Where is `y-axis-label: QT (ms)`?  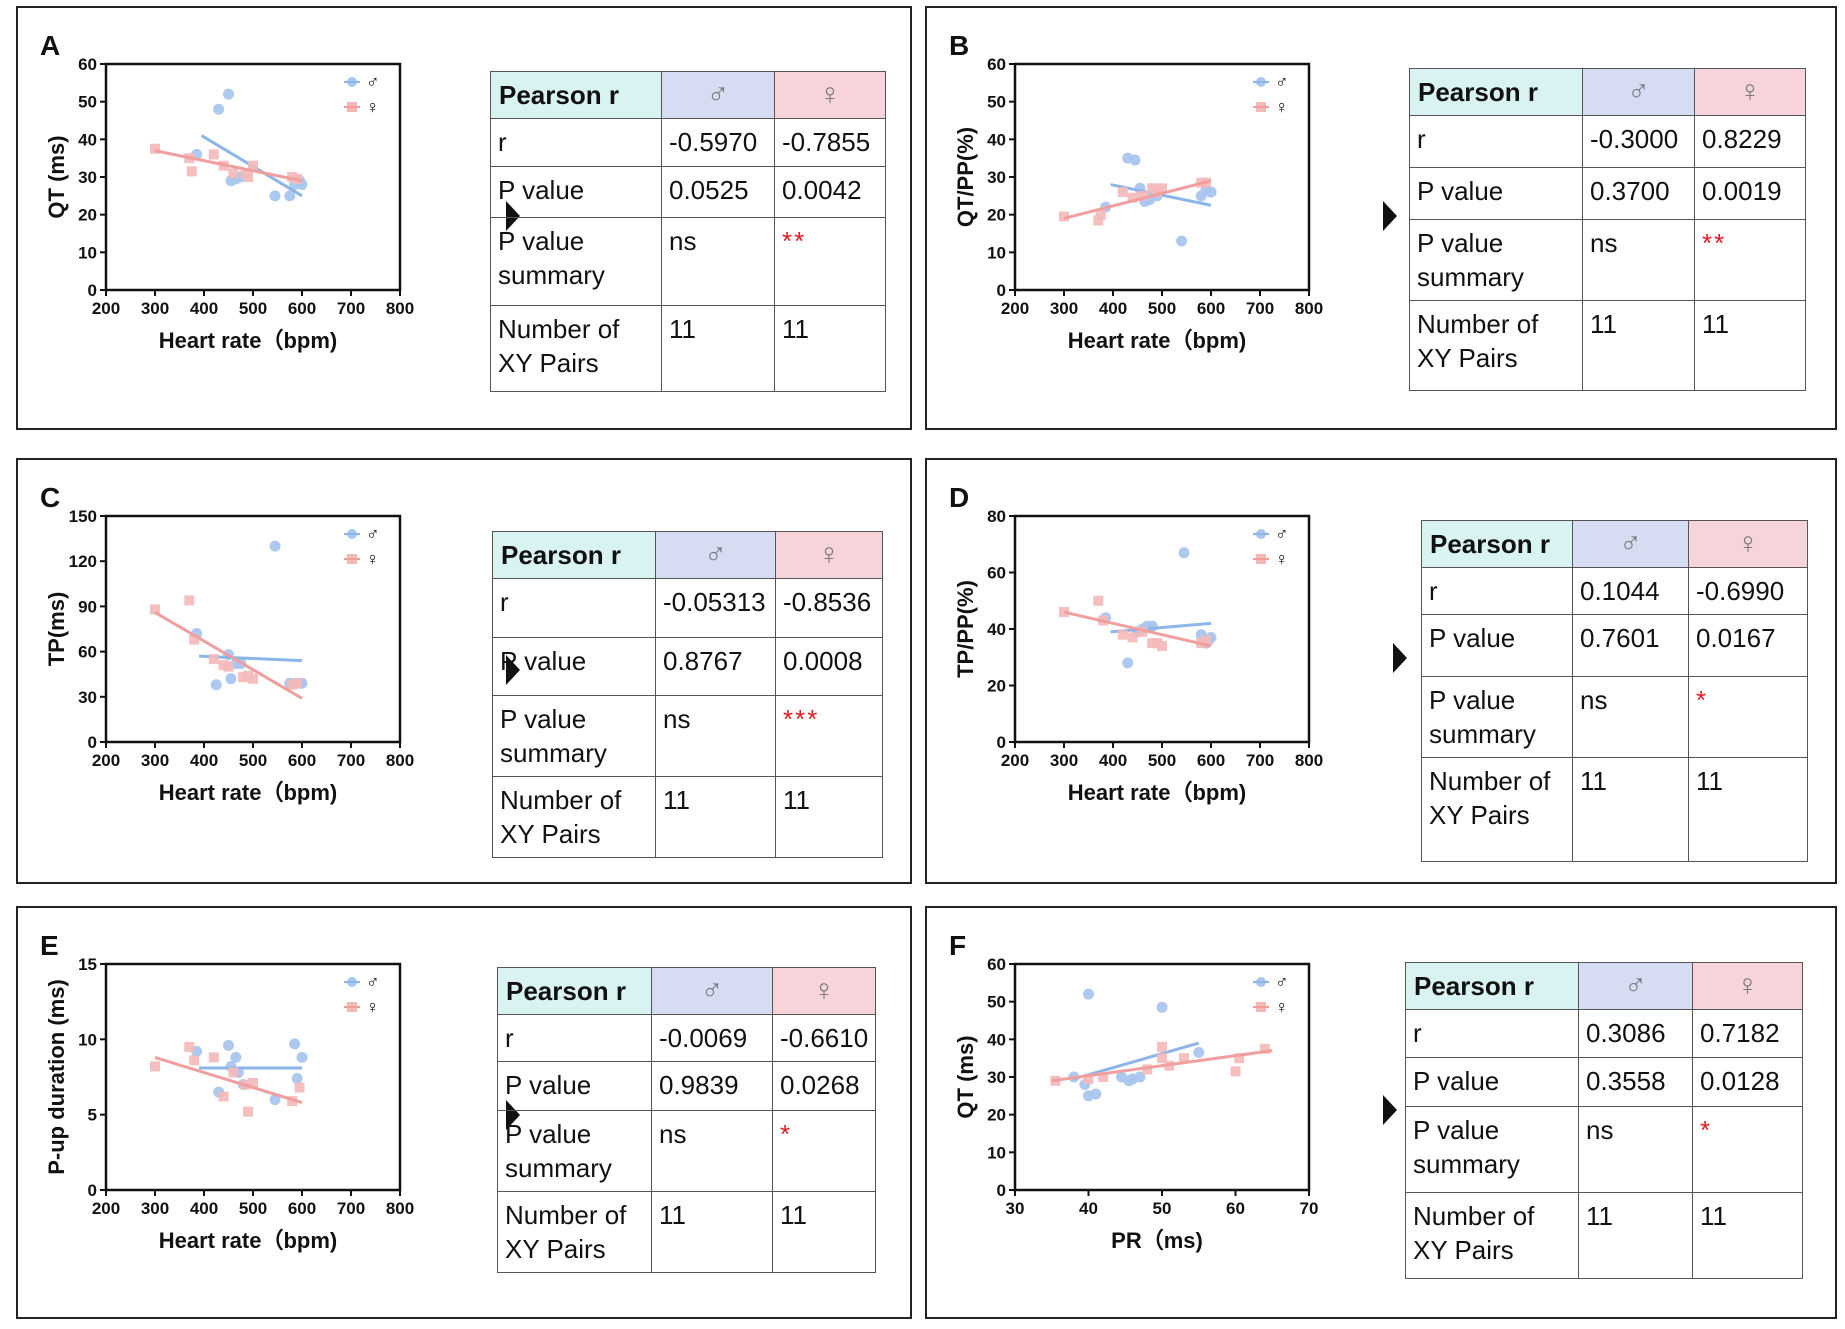 y-axis-label: QT (ms) is located at coordinates (965, 1076).